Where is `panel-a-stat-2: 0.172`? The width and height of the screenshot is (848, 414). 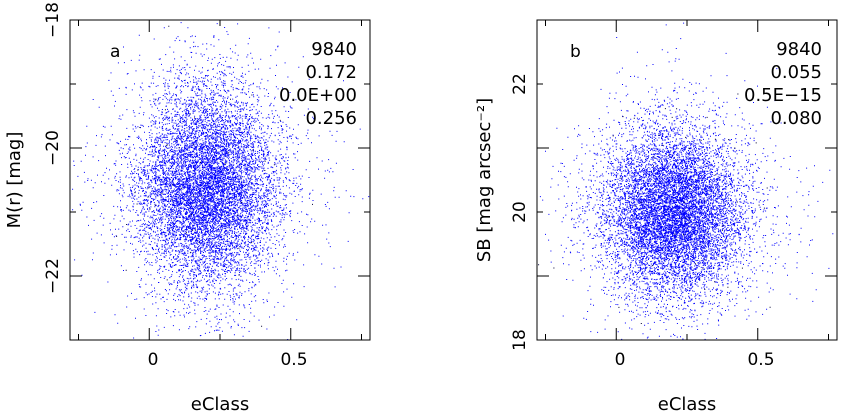 panel-a-stat-2: 0.172 is located at coordinates (331, 72).